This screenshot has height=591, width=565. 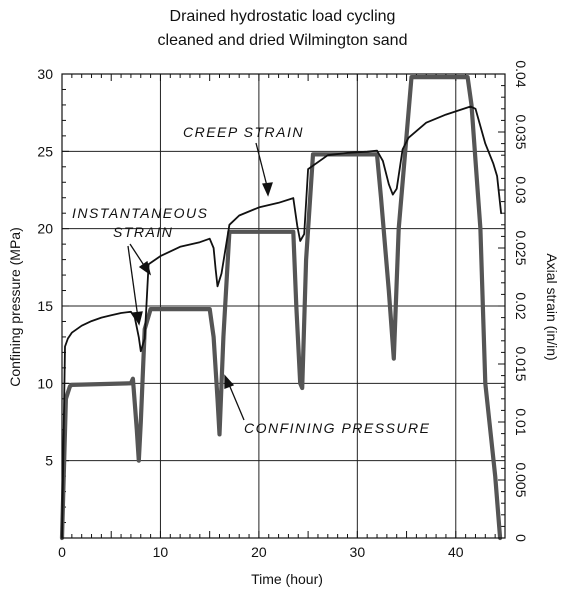 What do you see at coordinates (282, 16) in the screenshot?
I see `chart-title-line-1: Drained hydrostatic load cycling` at bounding box center [282, 16].